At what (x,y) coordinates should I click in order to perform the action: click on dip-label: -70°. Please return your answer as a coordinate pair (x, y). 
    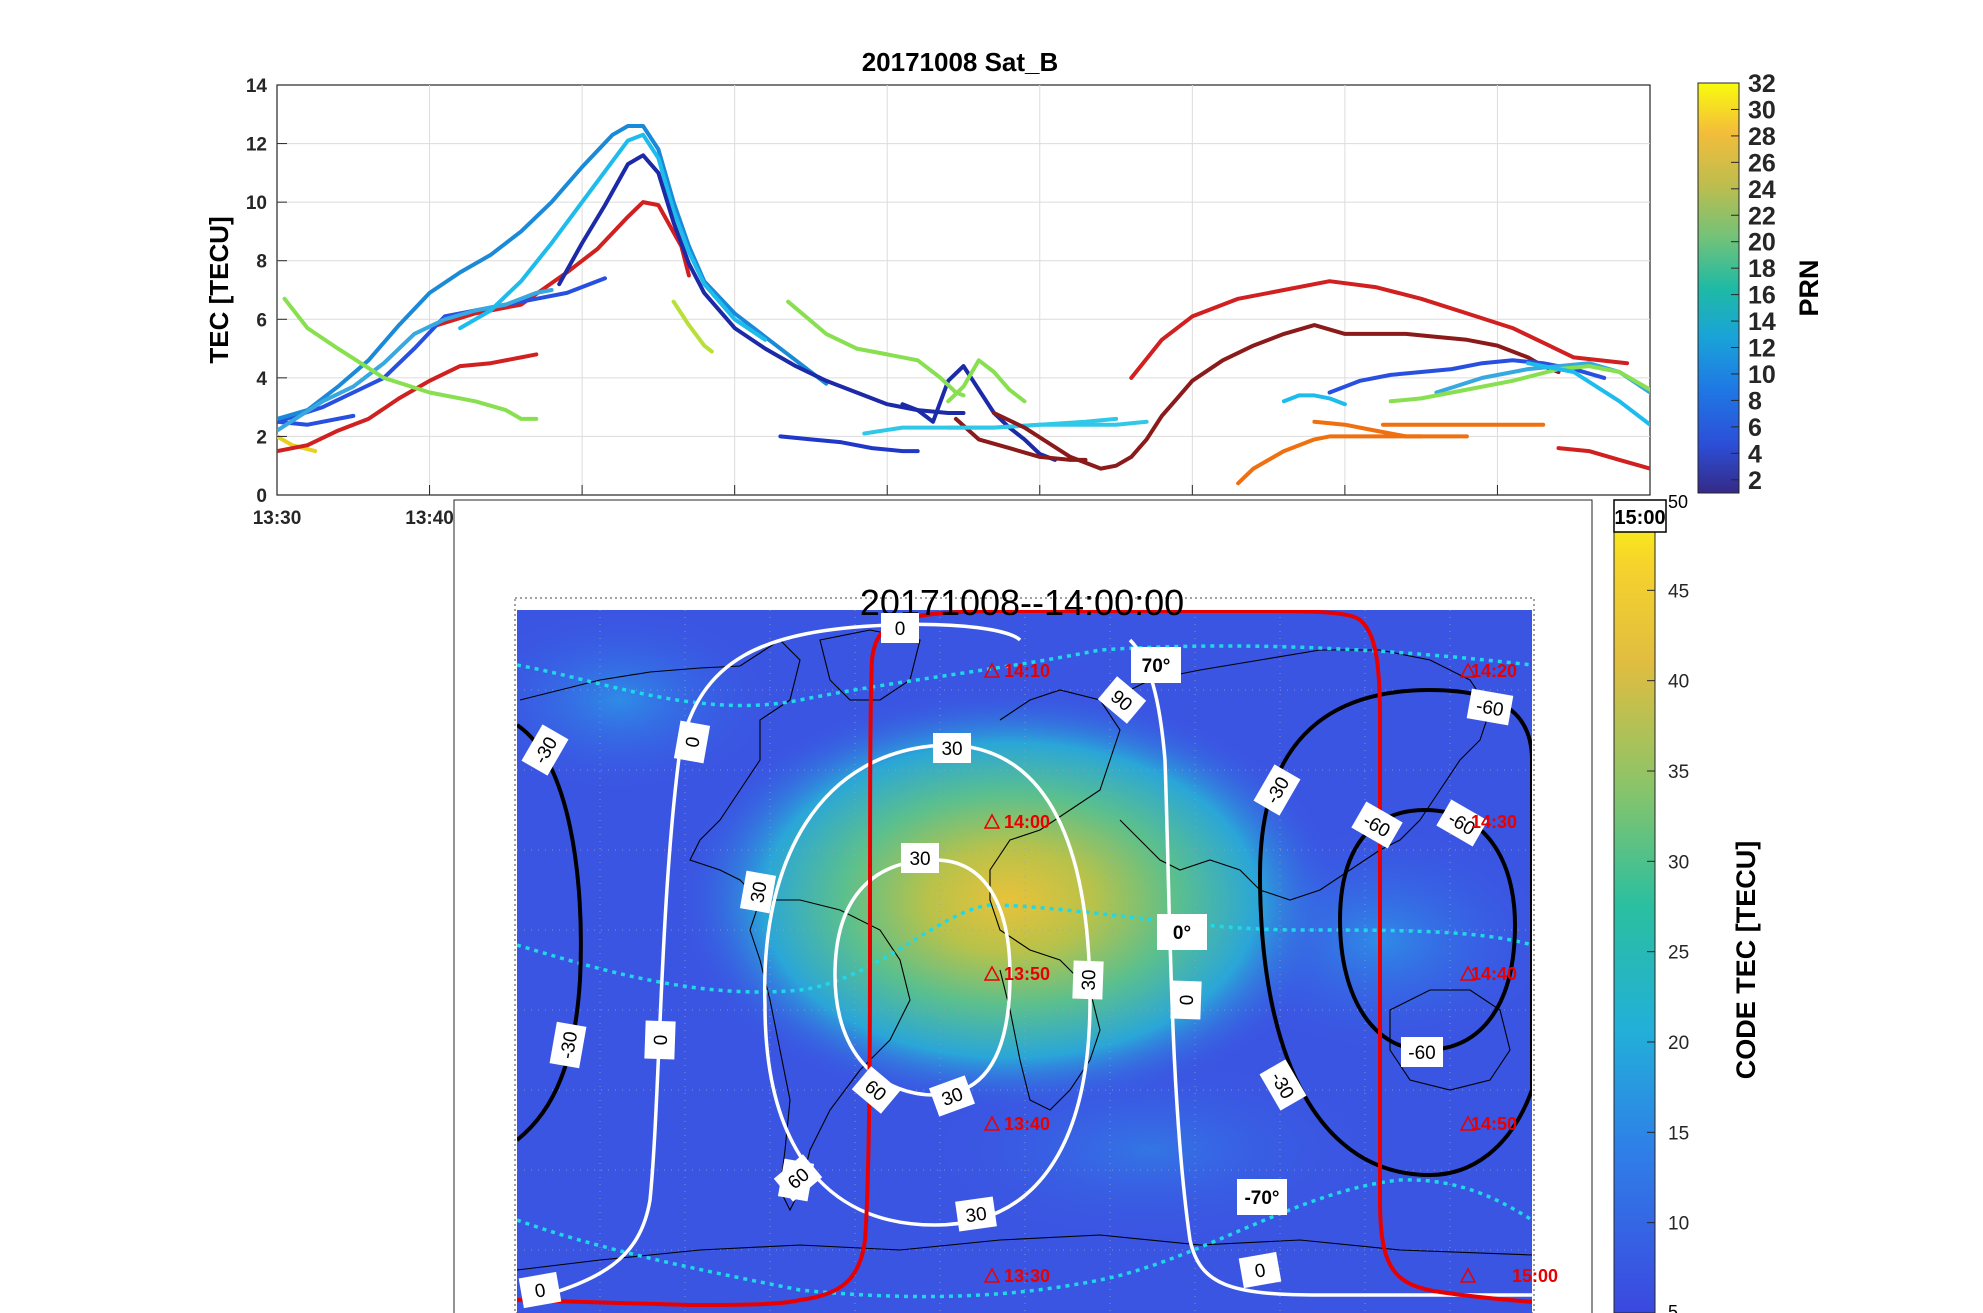
    Looking at the image, I should click on (1262, 1197).